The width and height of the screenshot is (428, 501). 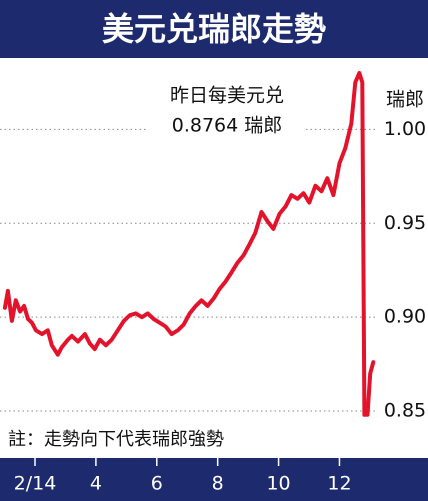 What do you see at coordinates (278, 484) in the screenshot?
I see `x-tick-label: 10` at bounding box center [278, 484].